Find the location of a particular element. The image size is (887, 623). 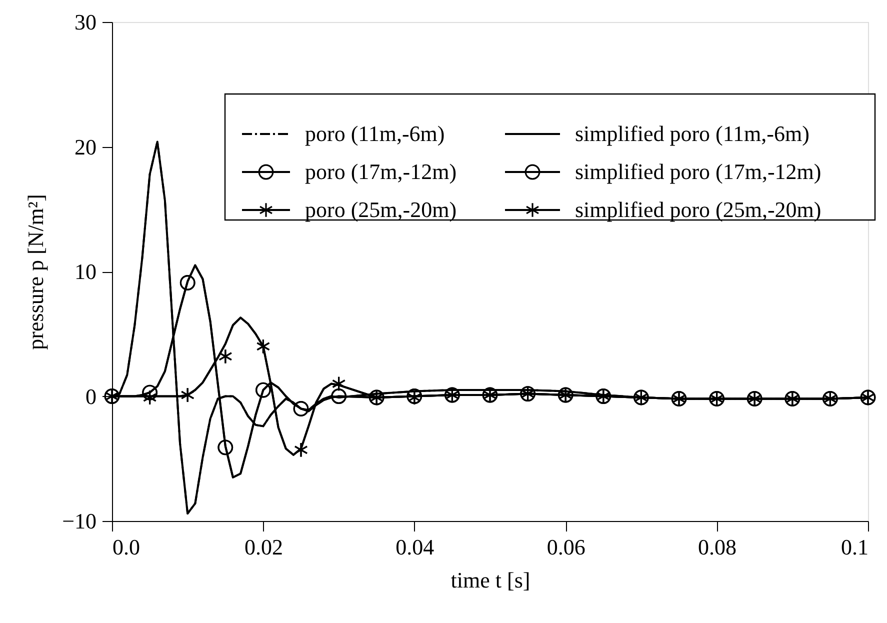

x-tick-label: 0.02 is located at coordinates (263, 547).